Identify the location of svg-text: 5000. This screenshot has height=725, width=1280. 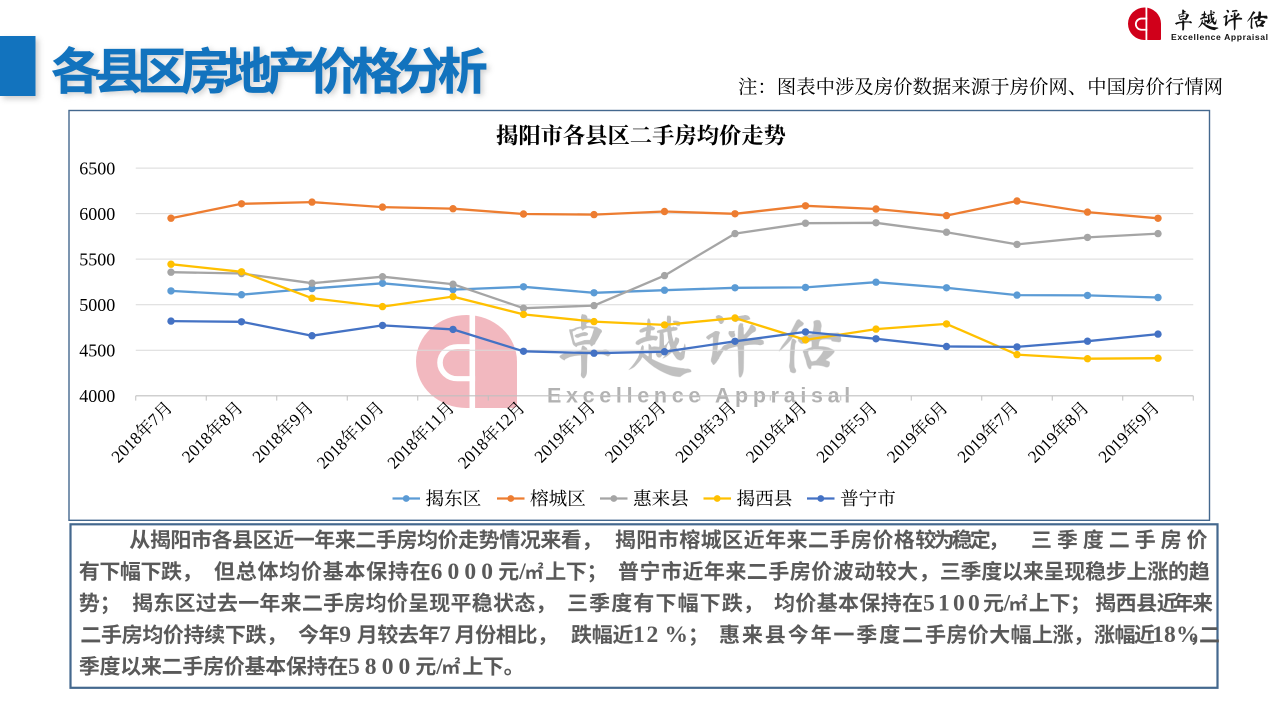
(97, 305).